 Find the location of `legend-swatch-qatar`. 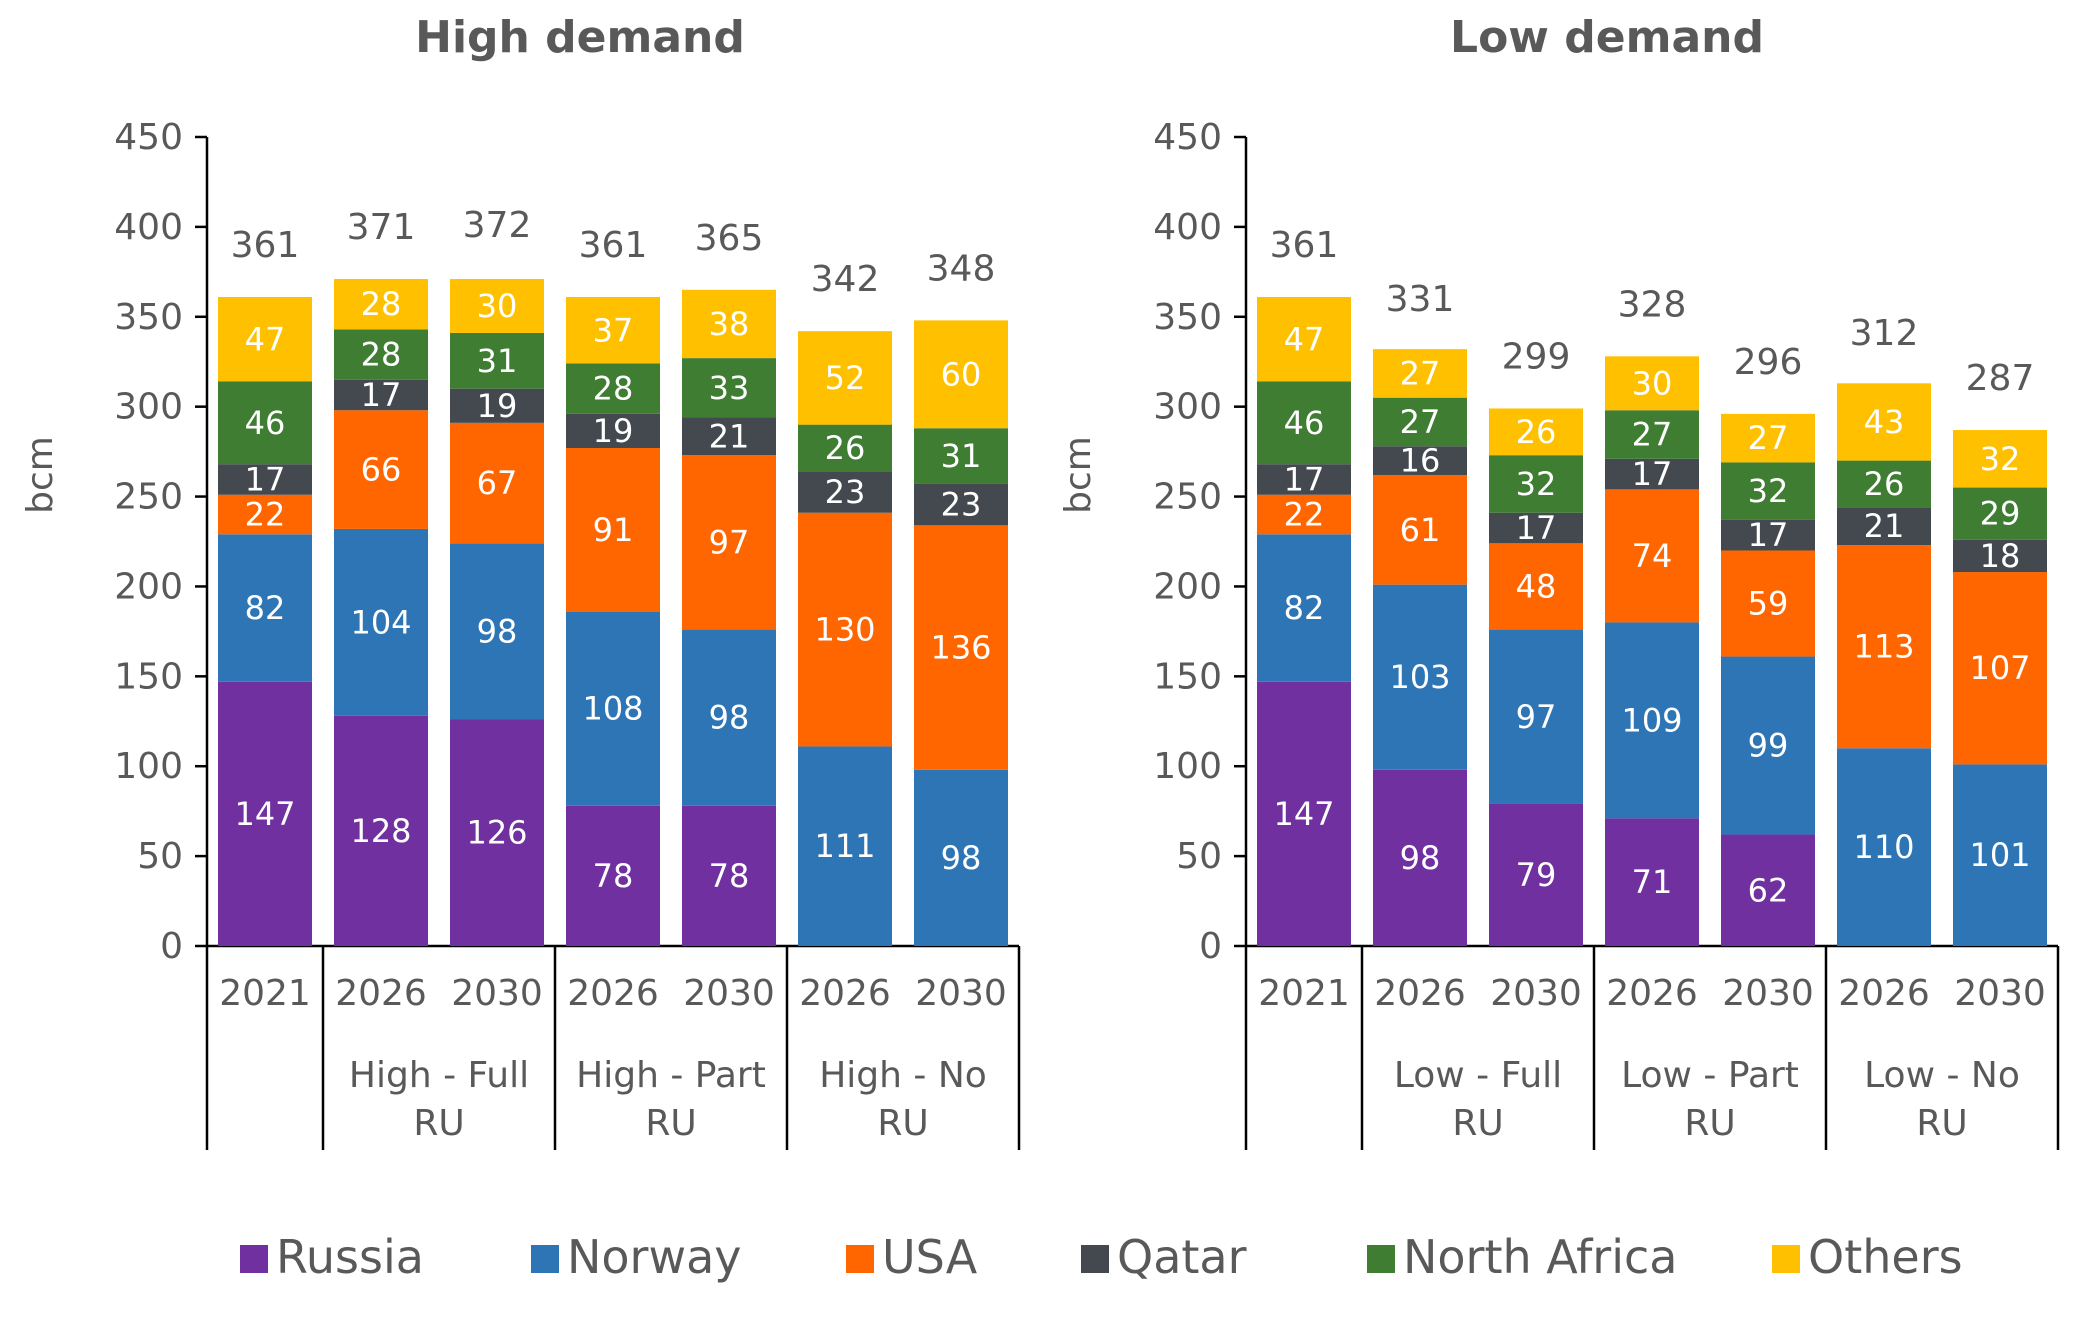

legend-swatch-qatar is located at coordinates (1095, 1259).